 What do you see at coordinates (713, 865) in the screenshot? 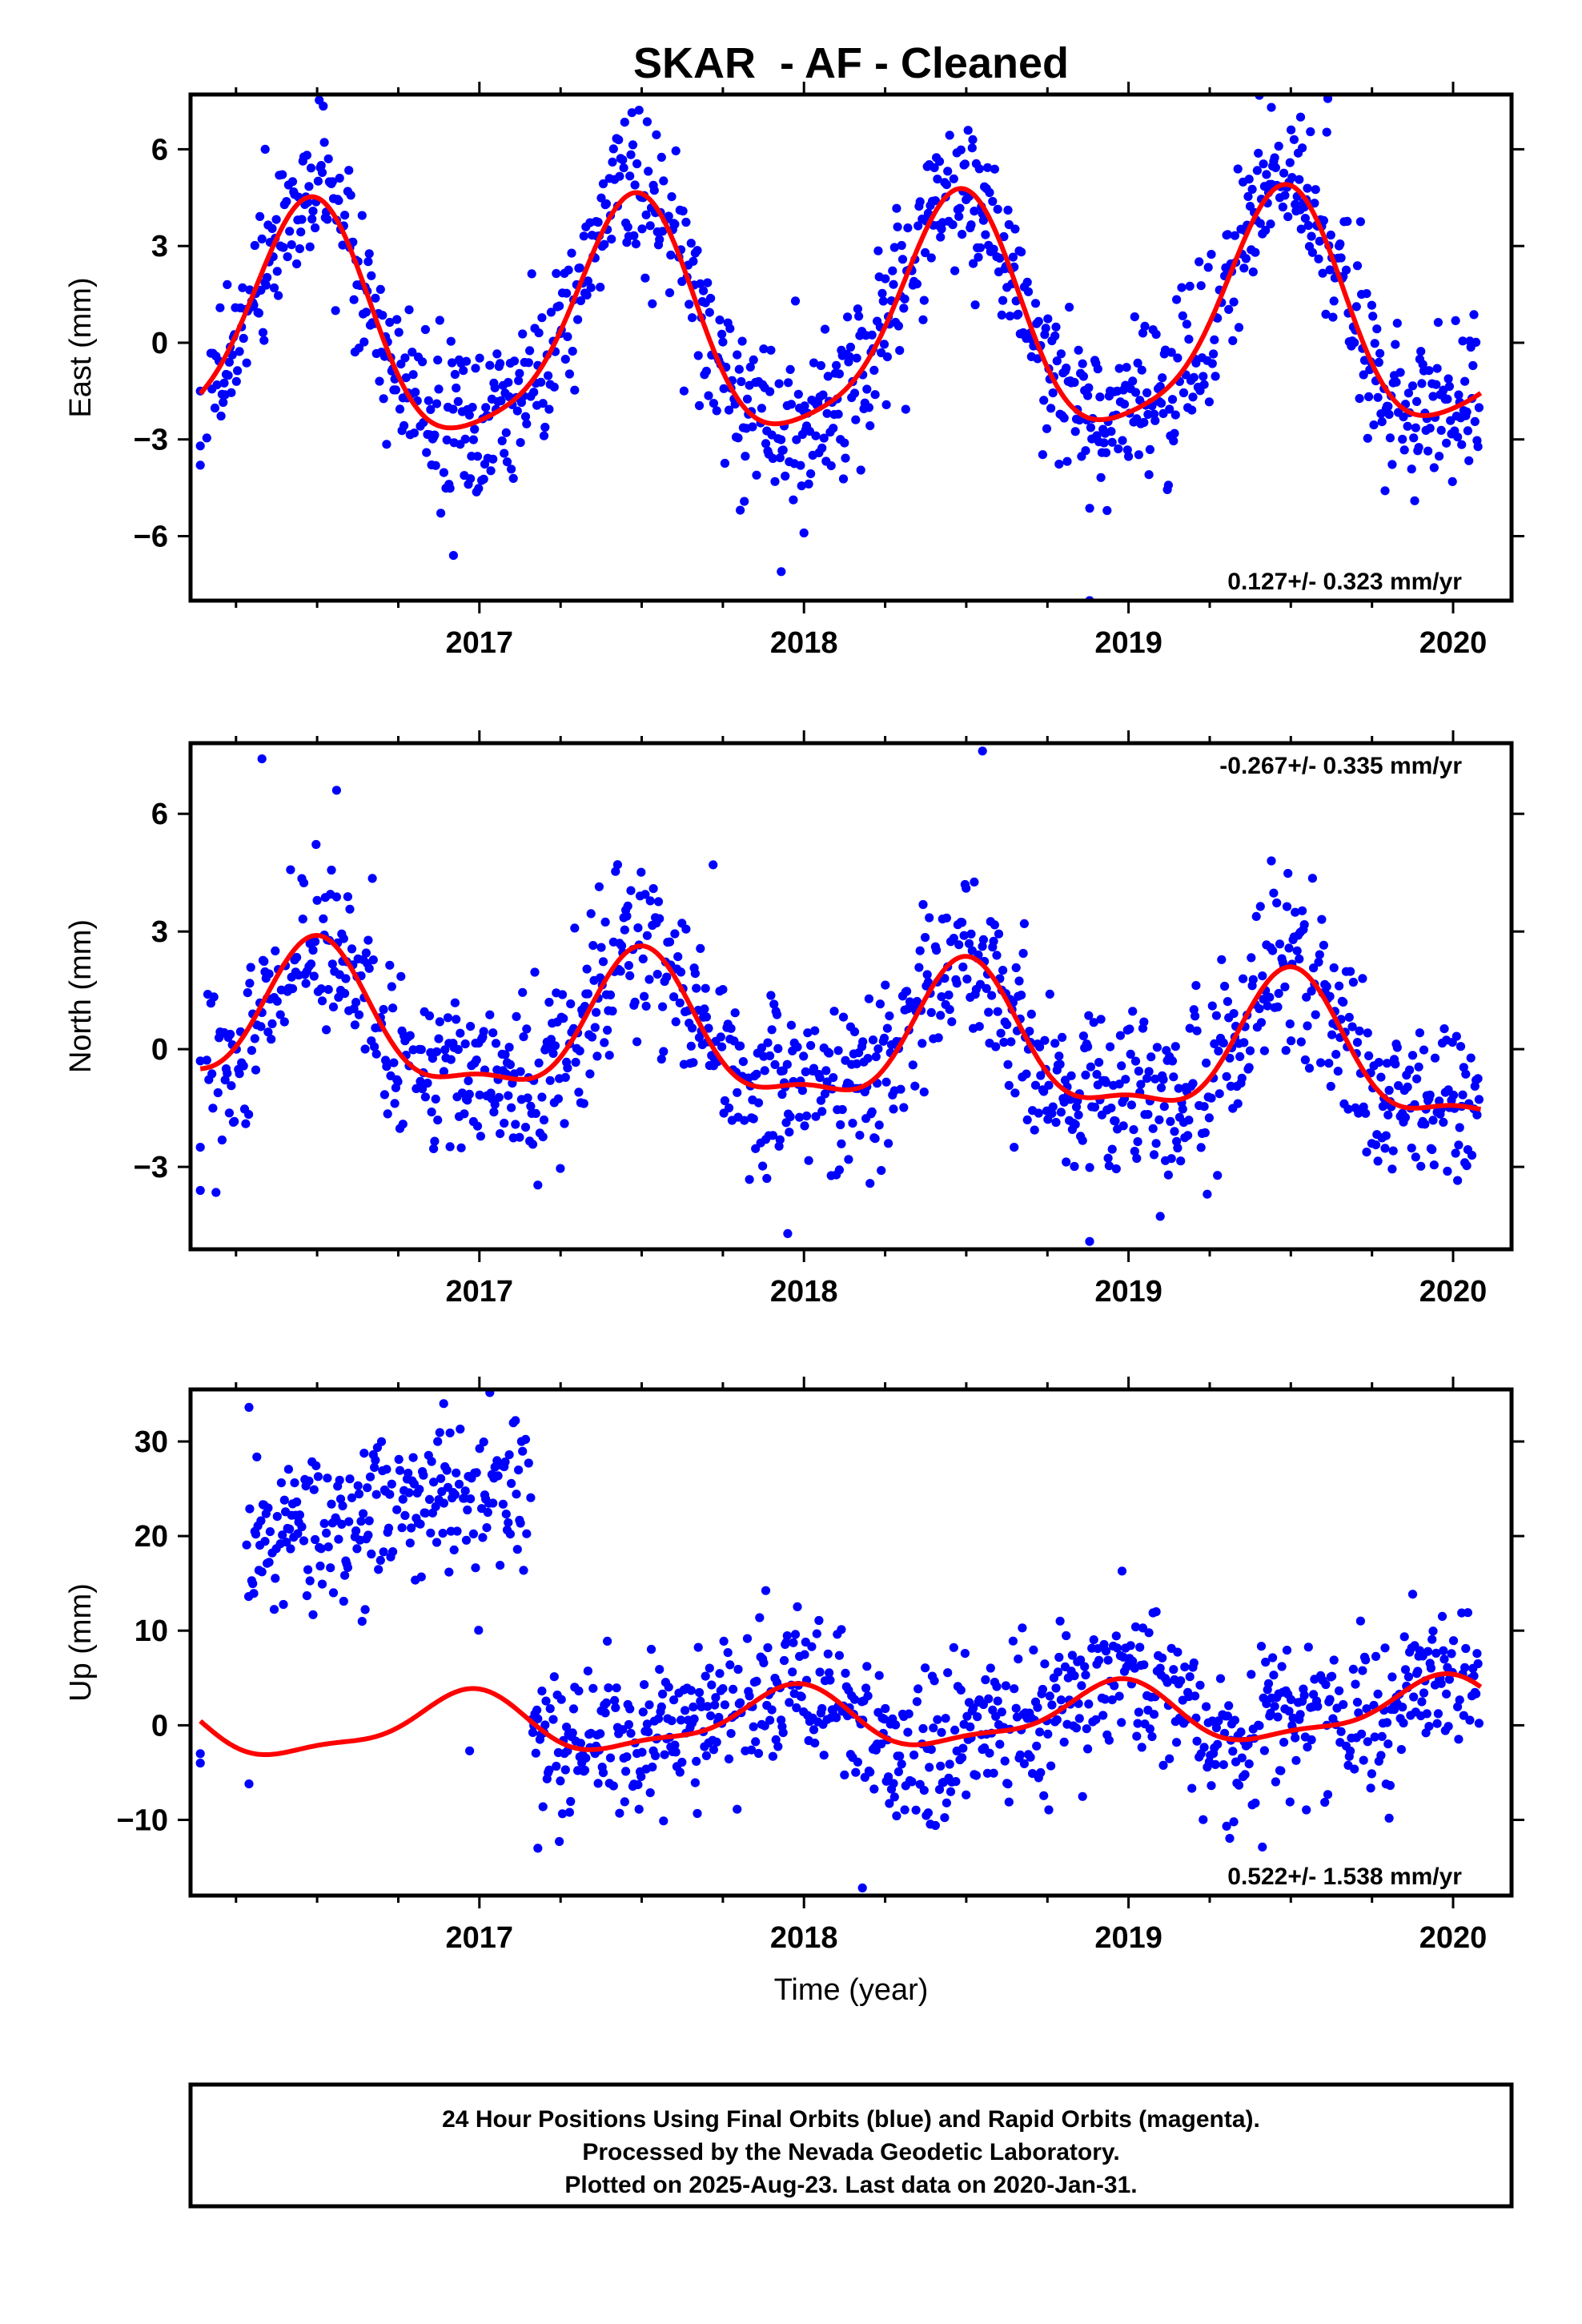
I see `north-outlier-point` at bounding box center [713, 865].